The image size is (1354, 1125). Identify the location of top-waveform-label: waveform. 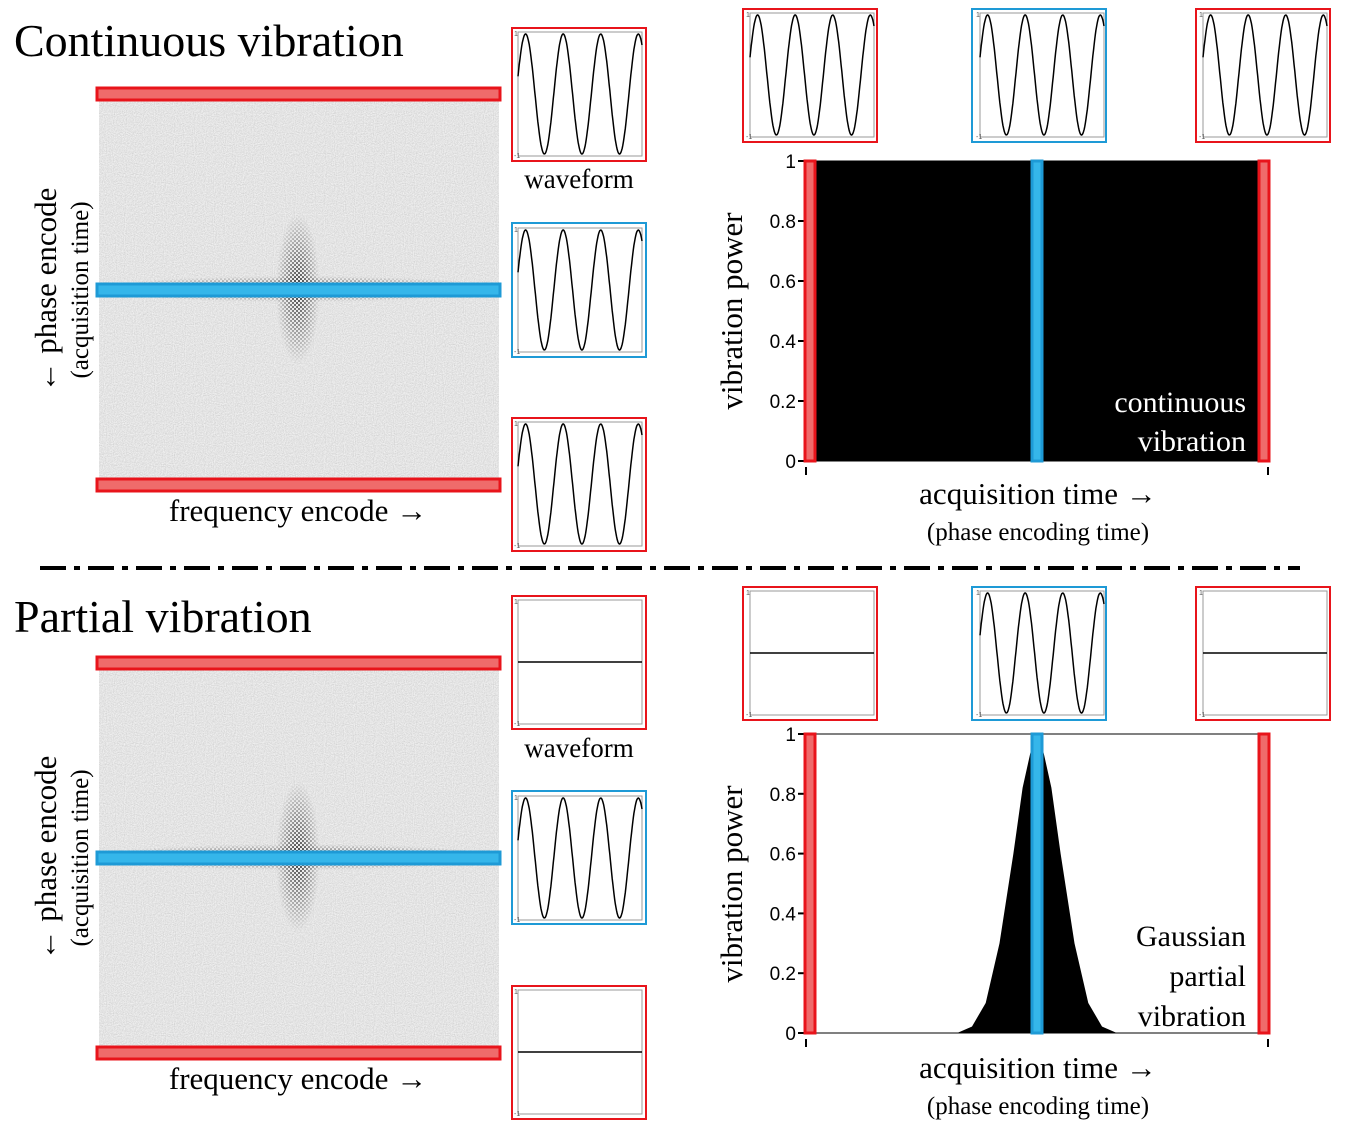
(578, 179).